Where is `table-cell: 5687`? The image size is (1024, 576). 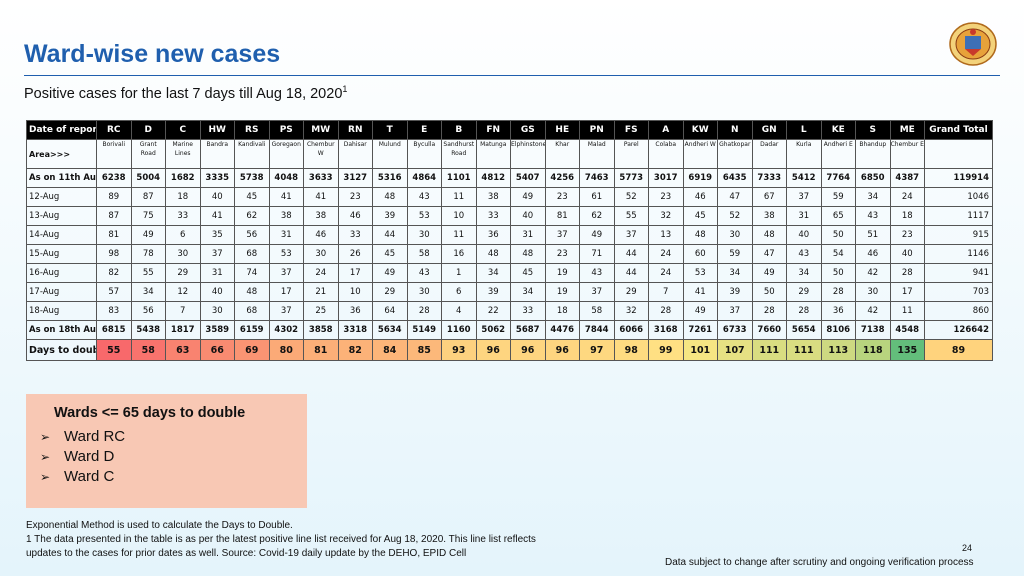 table-cell: 5687 is located at coordinates (528, 330).